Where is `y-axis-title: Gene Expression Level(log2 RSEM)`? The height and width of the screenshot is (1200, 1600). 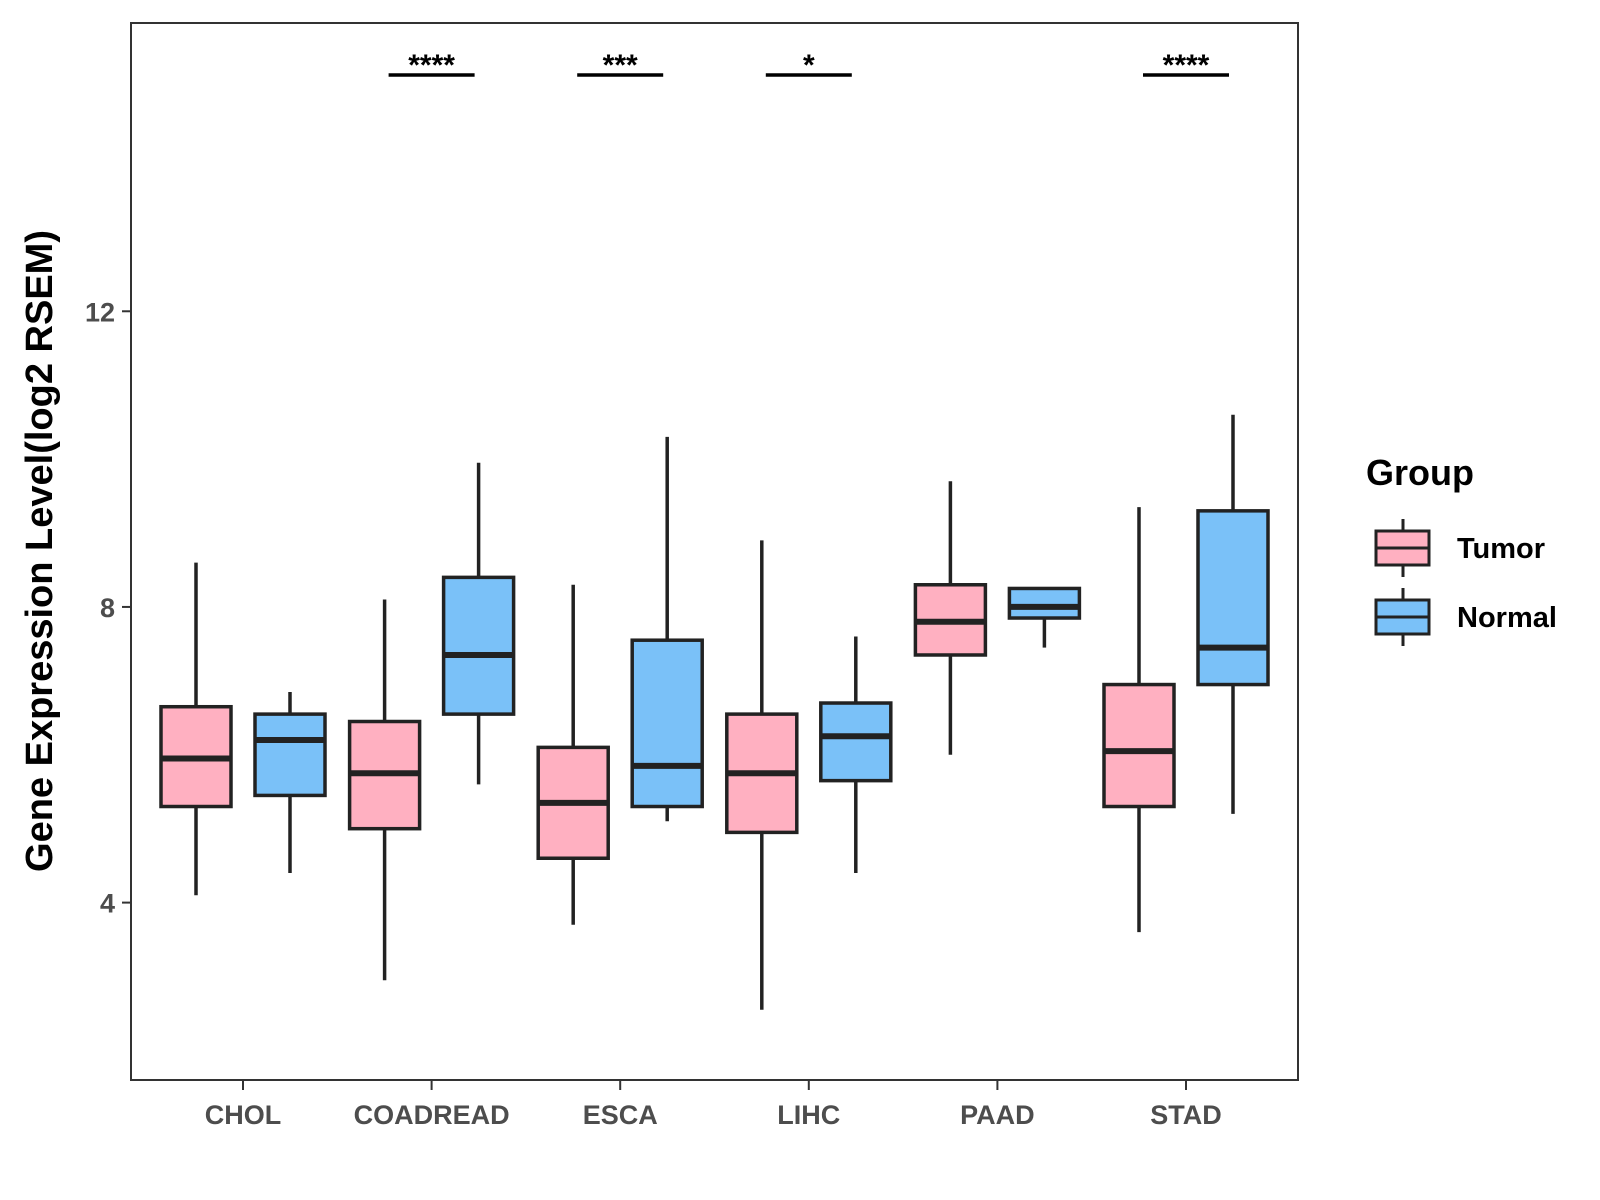
y-axis-title: Gene Expression Level(log2 RSEM) is located at coordinates (40, 551).